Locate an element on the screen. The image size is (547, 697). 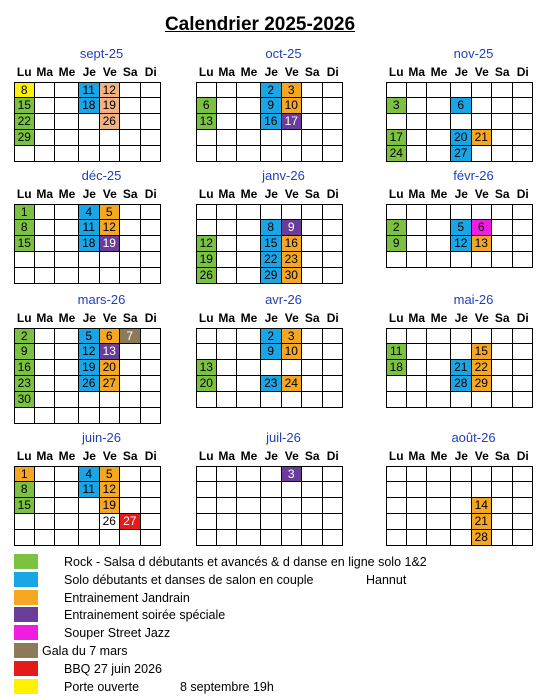
week-row: 28 is located at coordinates (466, 538).